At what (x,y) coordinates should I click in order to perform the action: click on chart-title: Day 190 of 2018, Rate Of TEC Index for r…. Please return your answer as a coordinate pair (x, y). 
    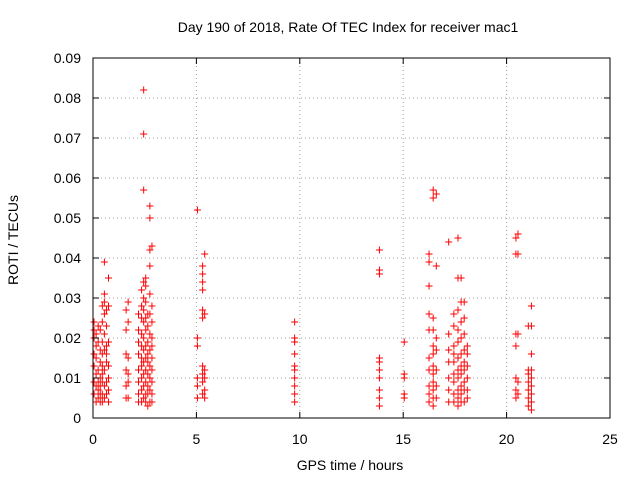
    Looking at the image, I should click on (348, 27).